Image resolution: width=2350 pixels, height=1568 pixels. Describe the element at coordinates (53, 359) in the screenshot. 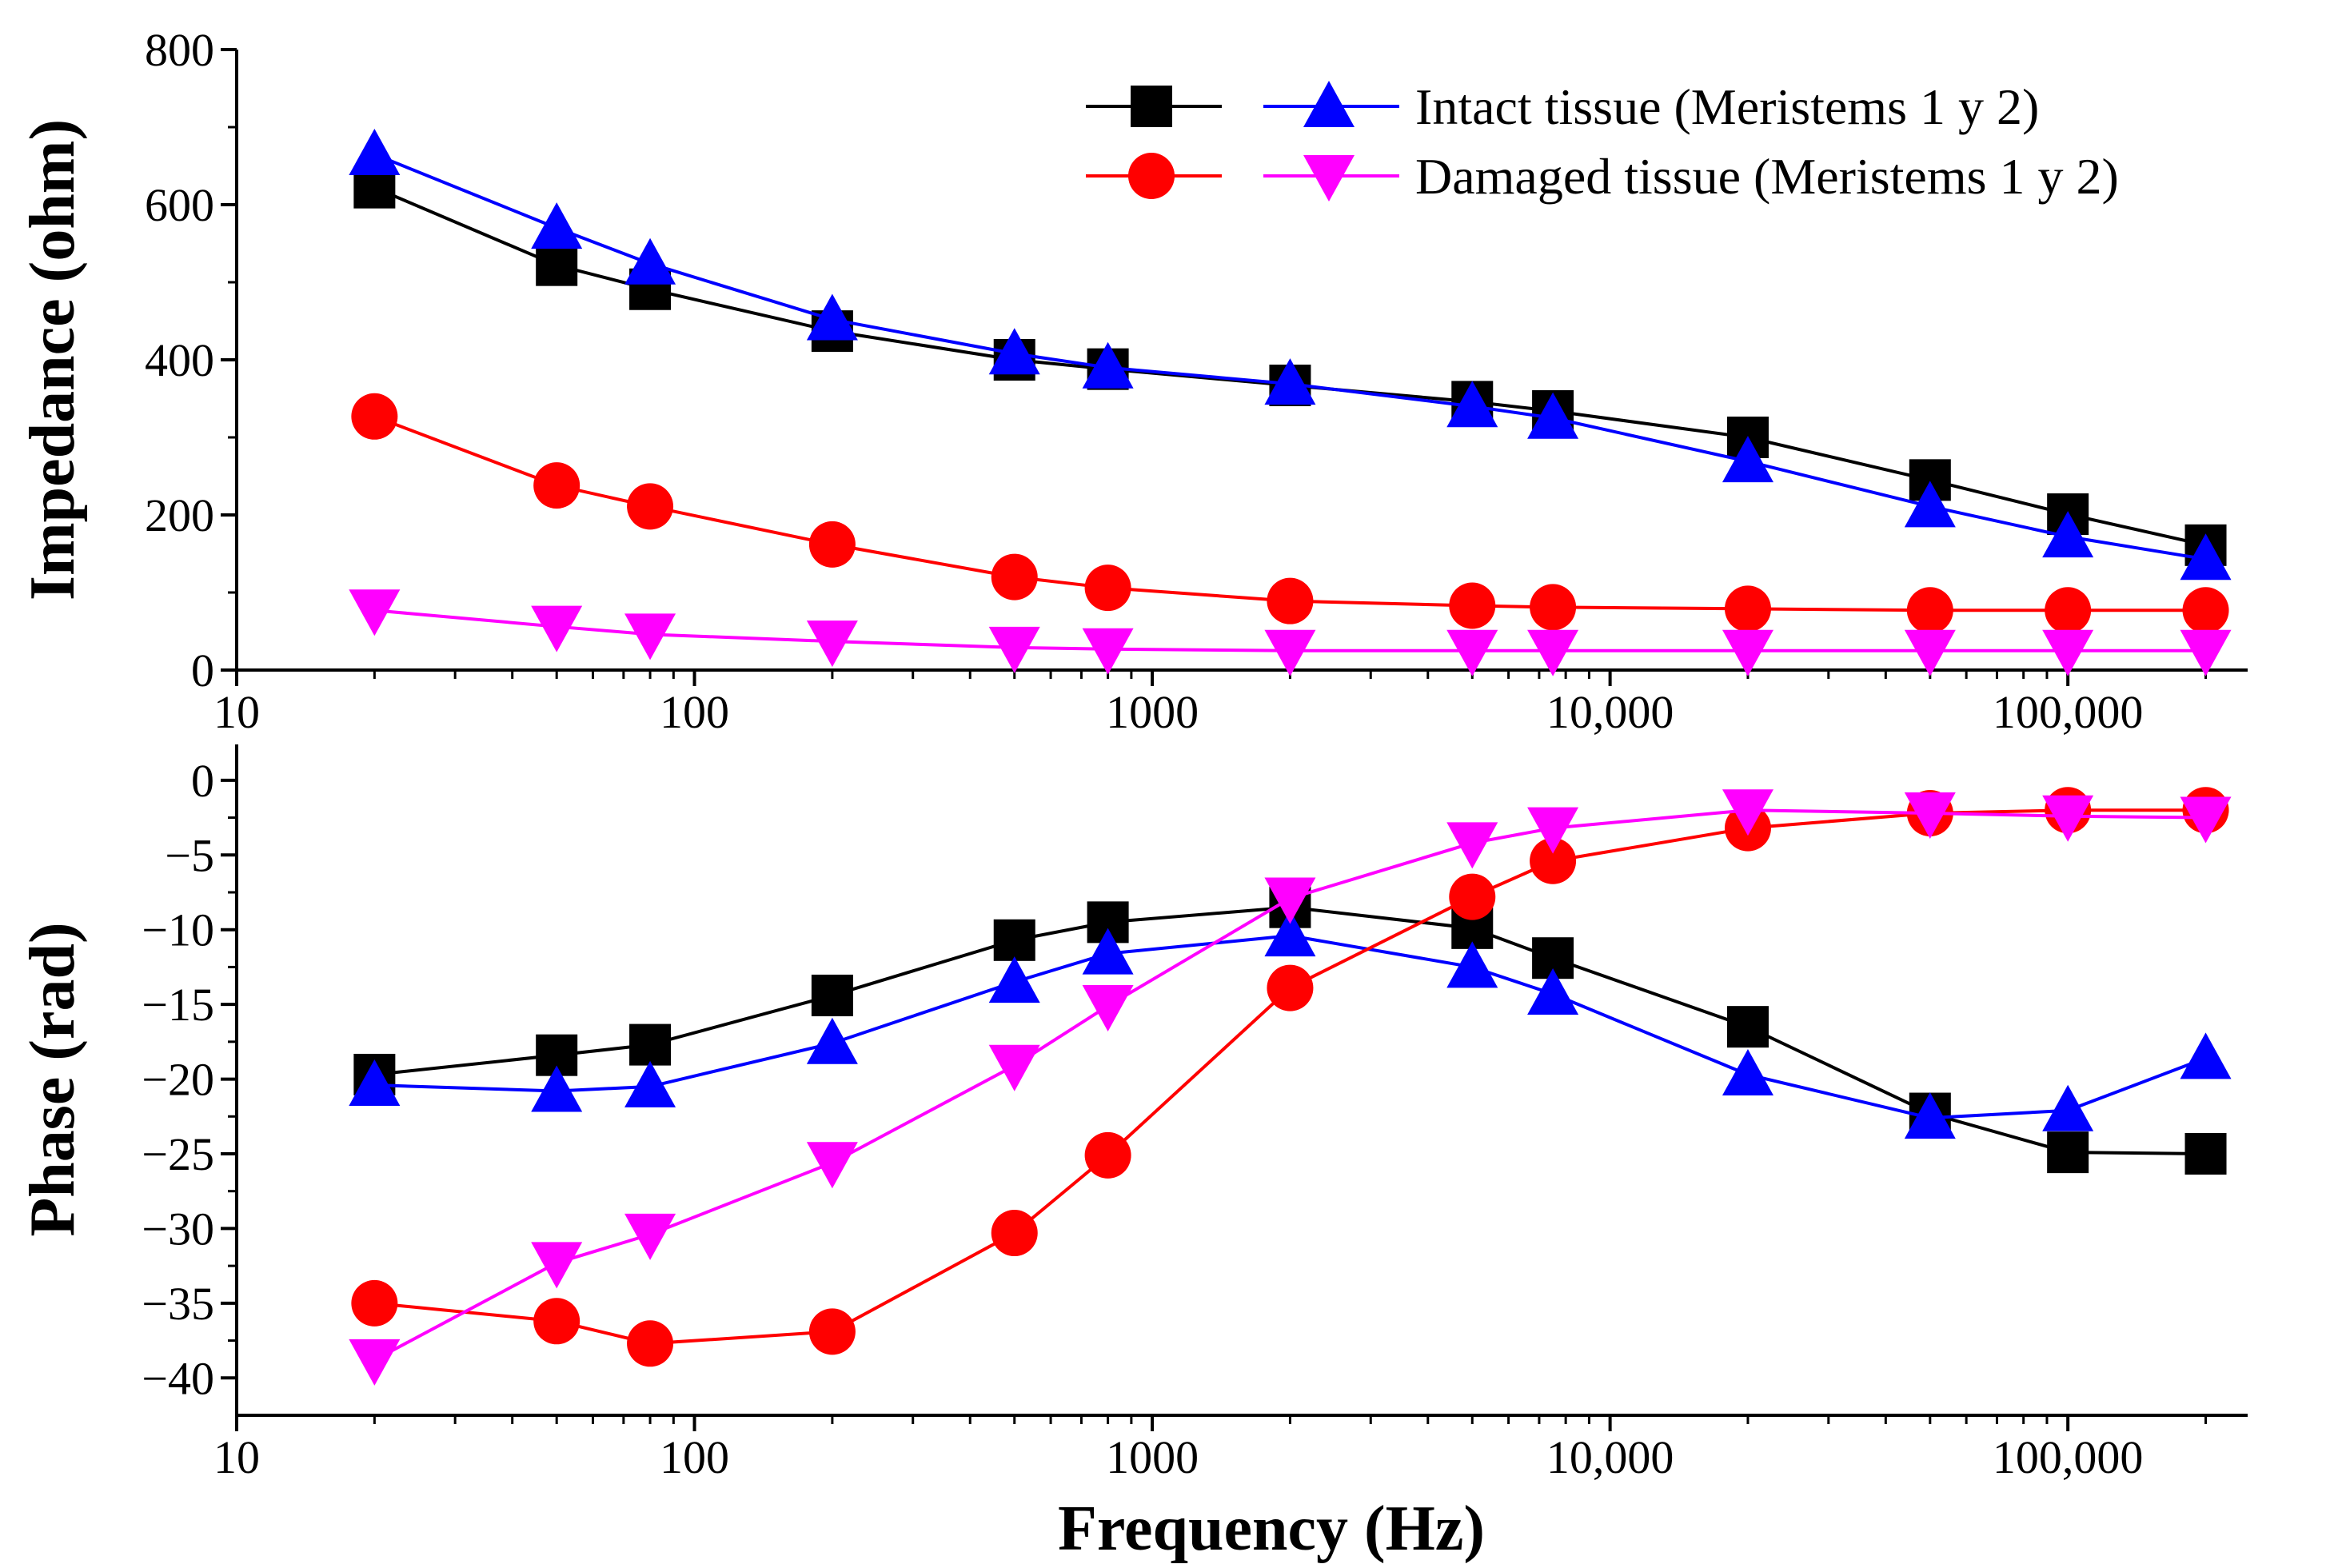

I see `impedance-y-label: Impedance (ohm)` at that location.